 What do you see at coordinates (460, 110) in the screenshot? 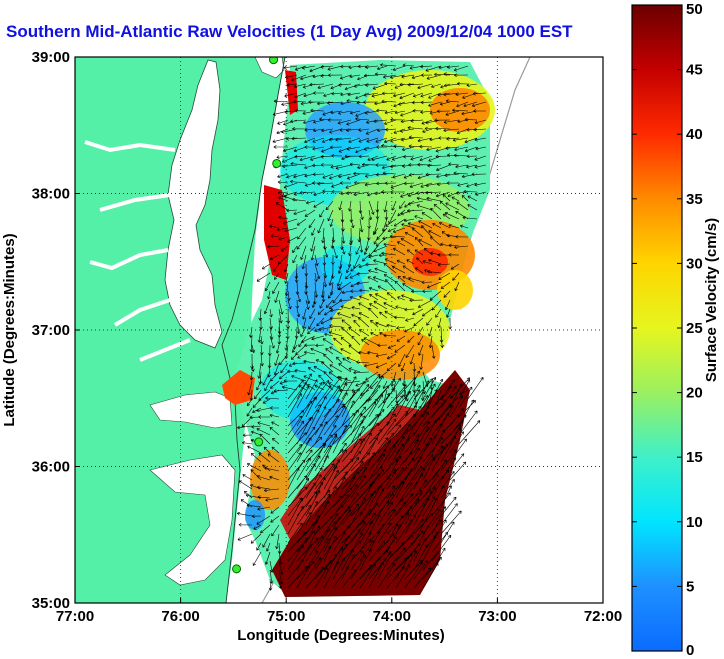
I see `velocity-blob-orange-northeast` at bounding box center [460, 110].